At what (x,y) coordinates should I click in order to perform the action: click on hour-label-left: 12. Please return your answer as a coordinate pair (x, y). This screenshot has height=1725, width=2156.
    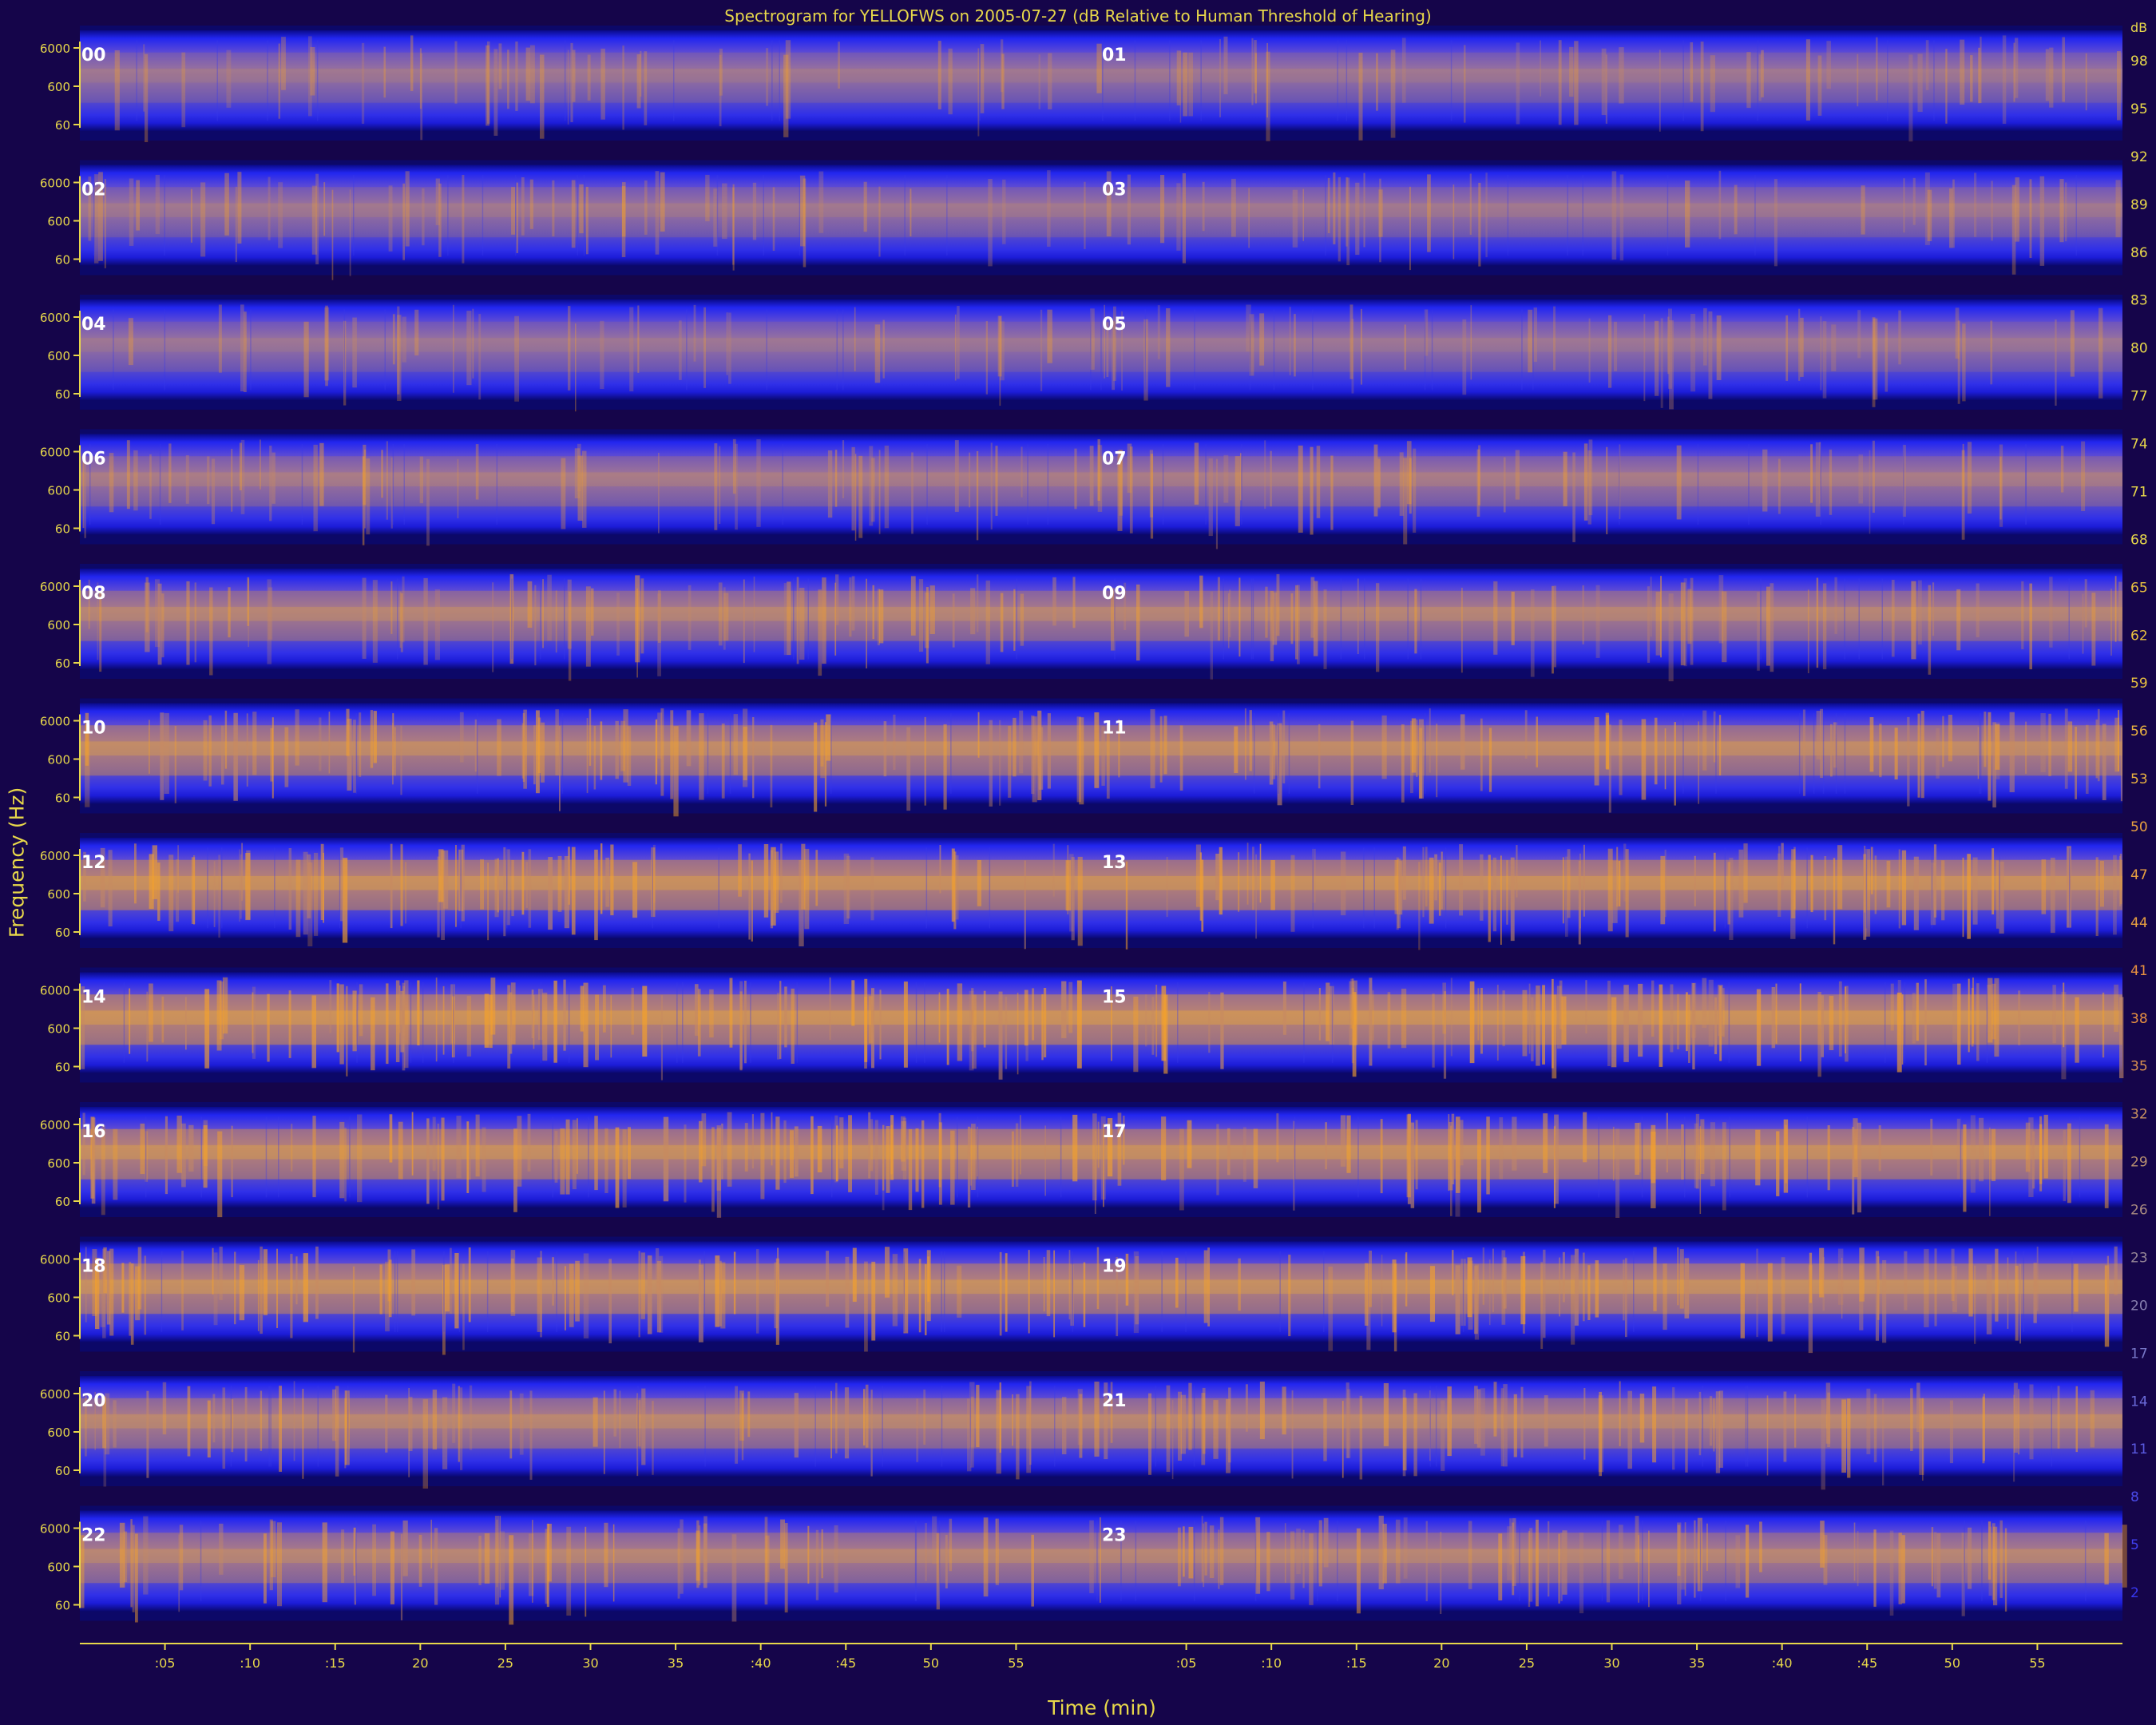
    Looking at the image, I should click on (93, 863).